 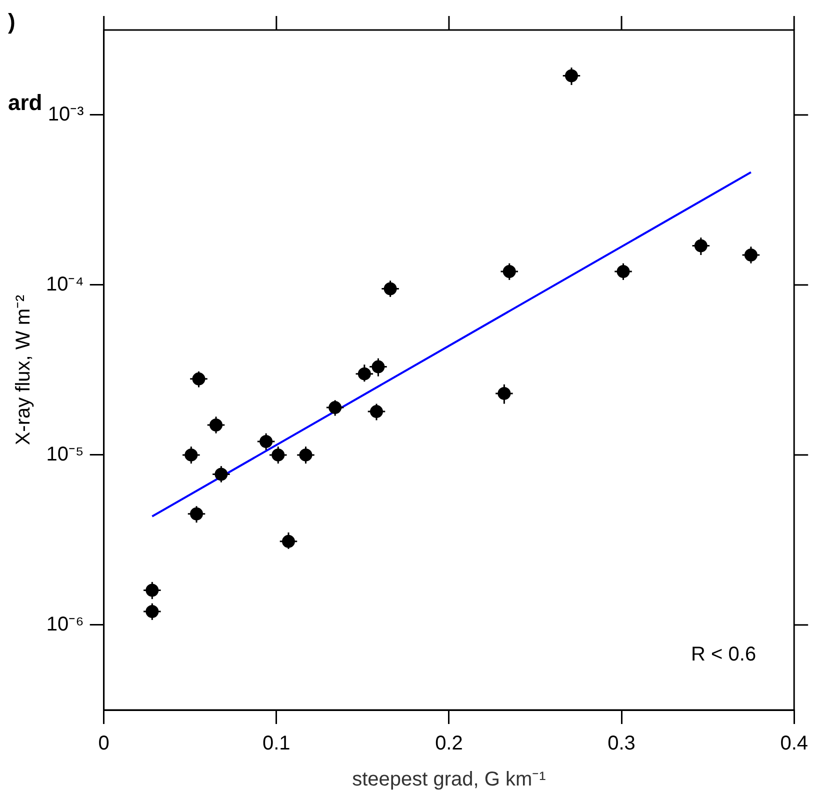 I want to click on x-tick-label: 0.4, so click(x=794, y=743).